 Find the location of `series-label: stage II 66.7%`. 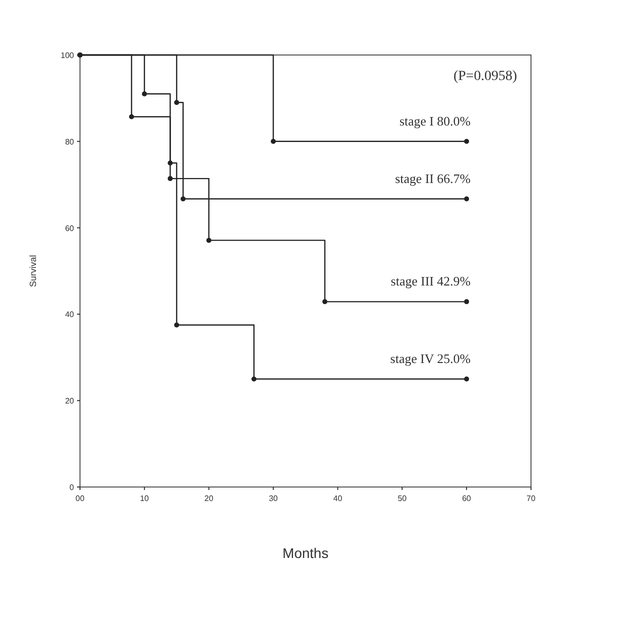

series-label: stage II 66.7% is located at coordinates (433, 178).